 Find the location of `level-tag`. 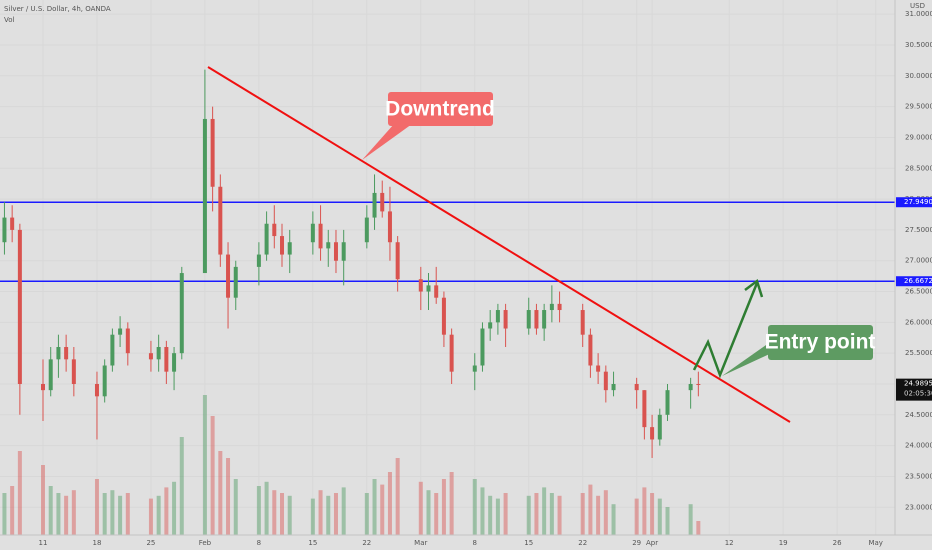

level-tag is located at coordinates (914, 281).